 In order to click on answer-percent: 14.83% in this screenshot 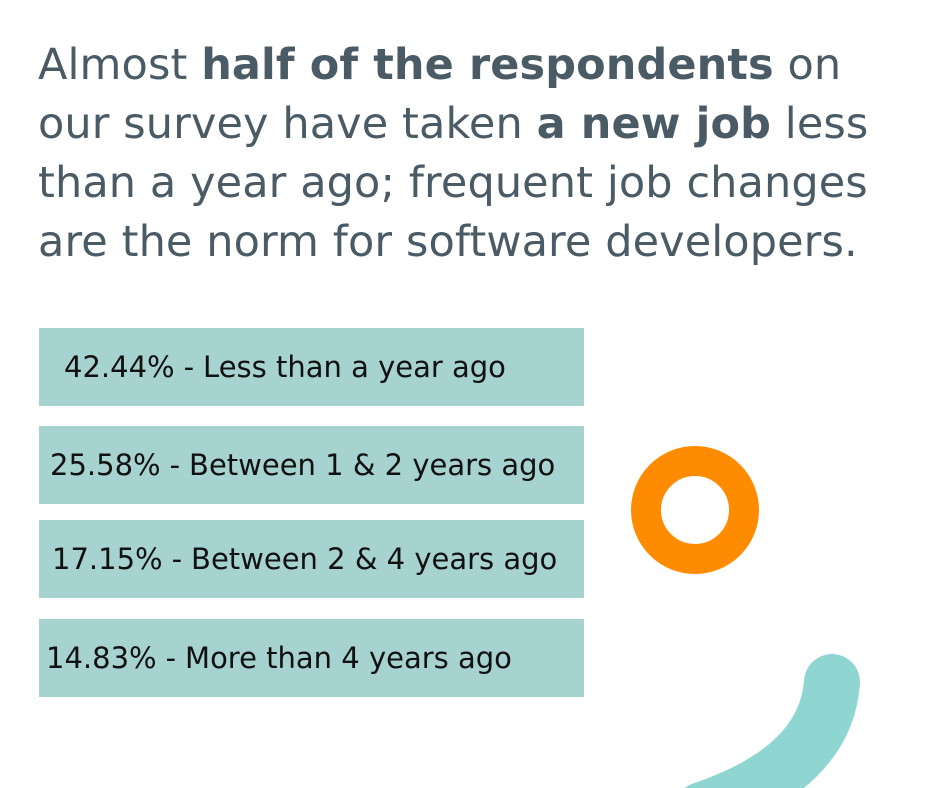, I will do `click(101, 658)`.